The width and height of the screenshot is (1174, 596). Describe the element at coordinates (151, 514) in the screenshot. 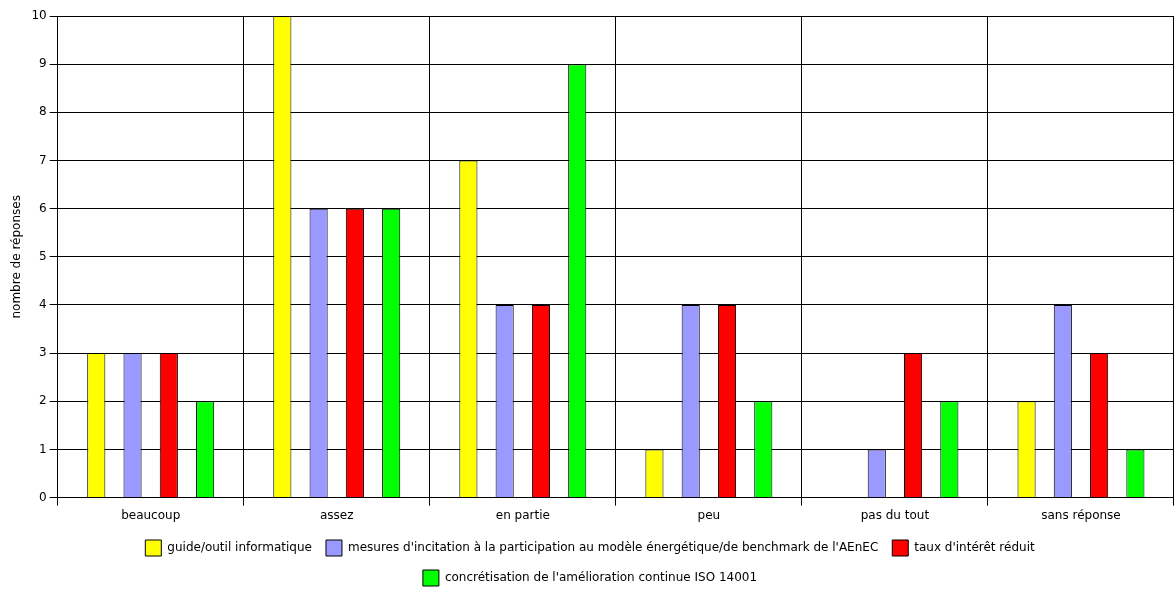

I see `x-tick-label: beaucoup` at that location.